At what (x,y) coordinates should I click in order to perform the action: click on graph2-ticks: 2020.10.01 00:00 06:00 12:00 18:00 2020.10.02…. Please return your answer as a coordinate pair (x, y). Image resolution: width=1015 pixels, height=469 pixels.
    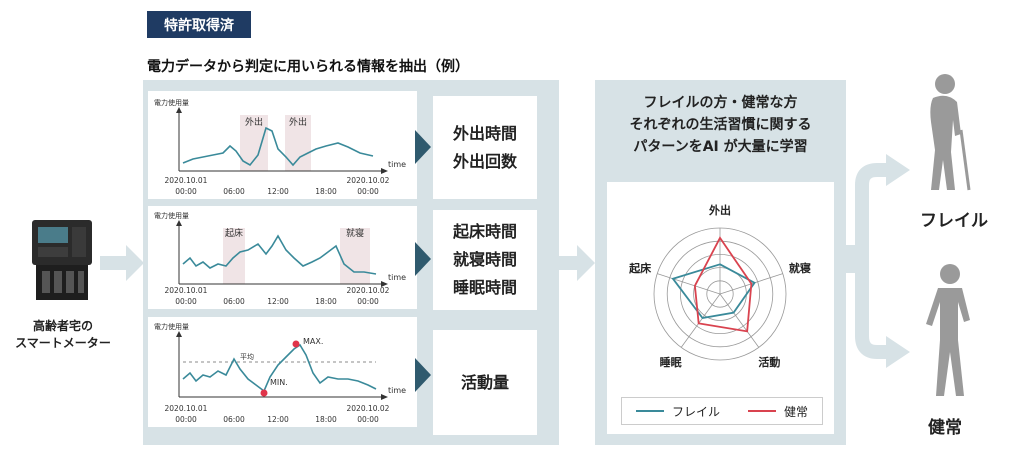
    Looking at the image, I should click on (277, 296).